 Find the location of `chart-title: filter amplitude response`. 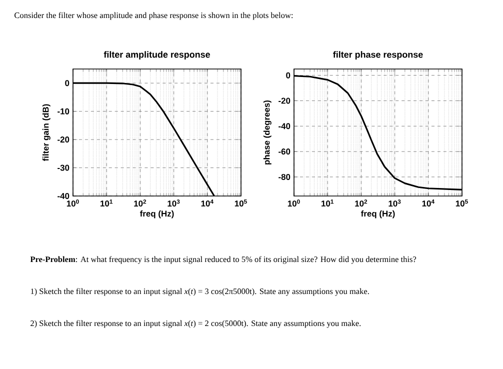

chart-title: filter amplitude response is located at coordinates (157, 55).